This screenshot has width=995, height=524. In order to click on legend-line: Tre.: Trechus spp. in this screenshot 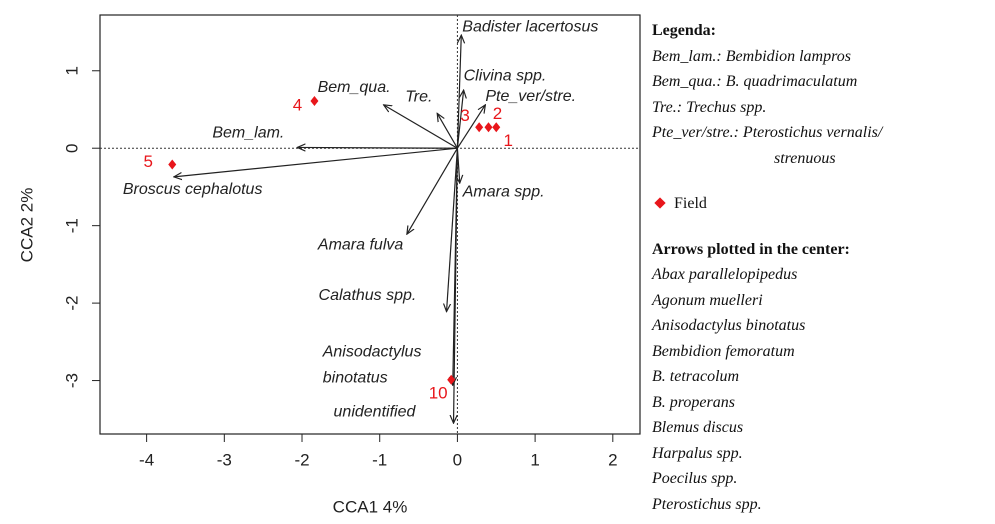, I will do `click(709, 107)`.